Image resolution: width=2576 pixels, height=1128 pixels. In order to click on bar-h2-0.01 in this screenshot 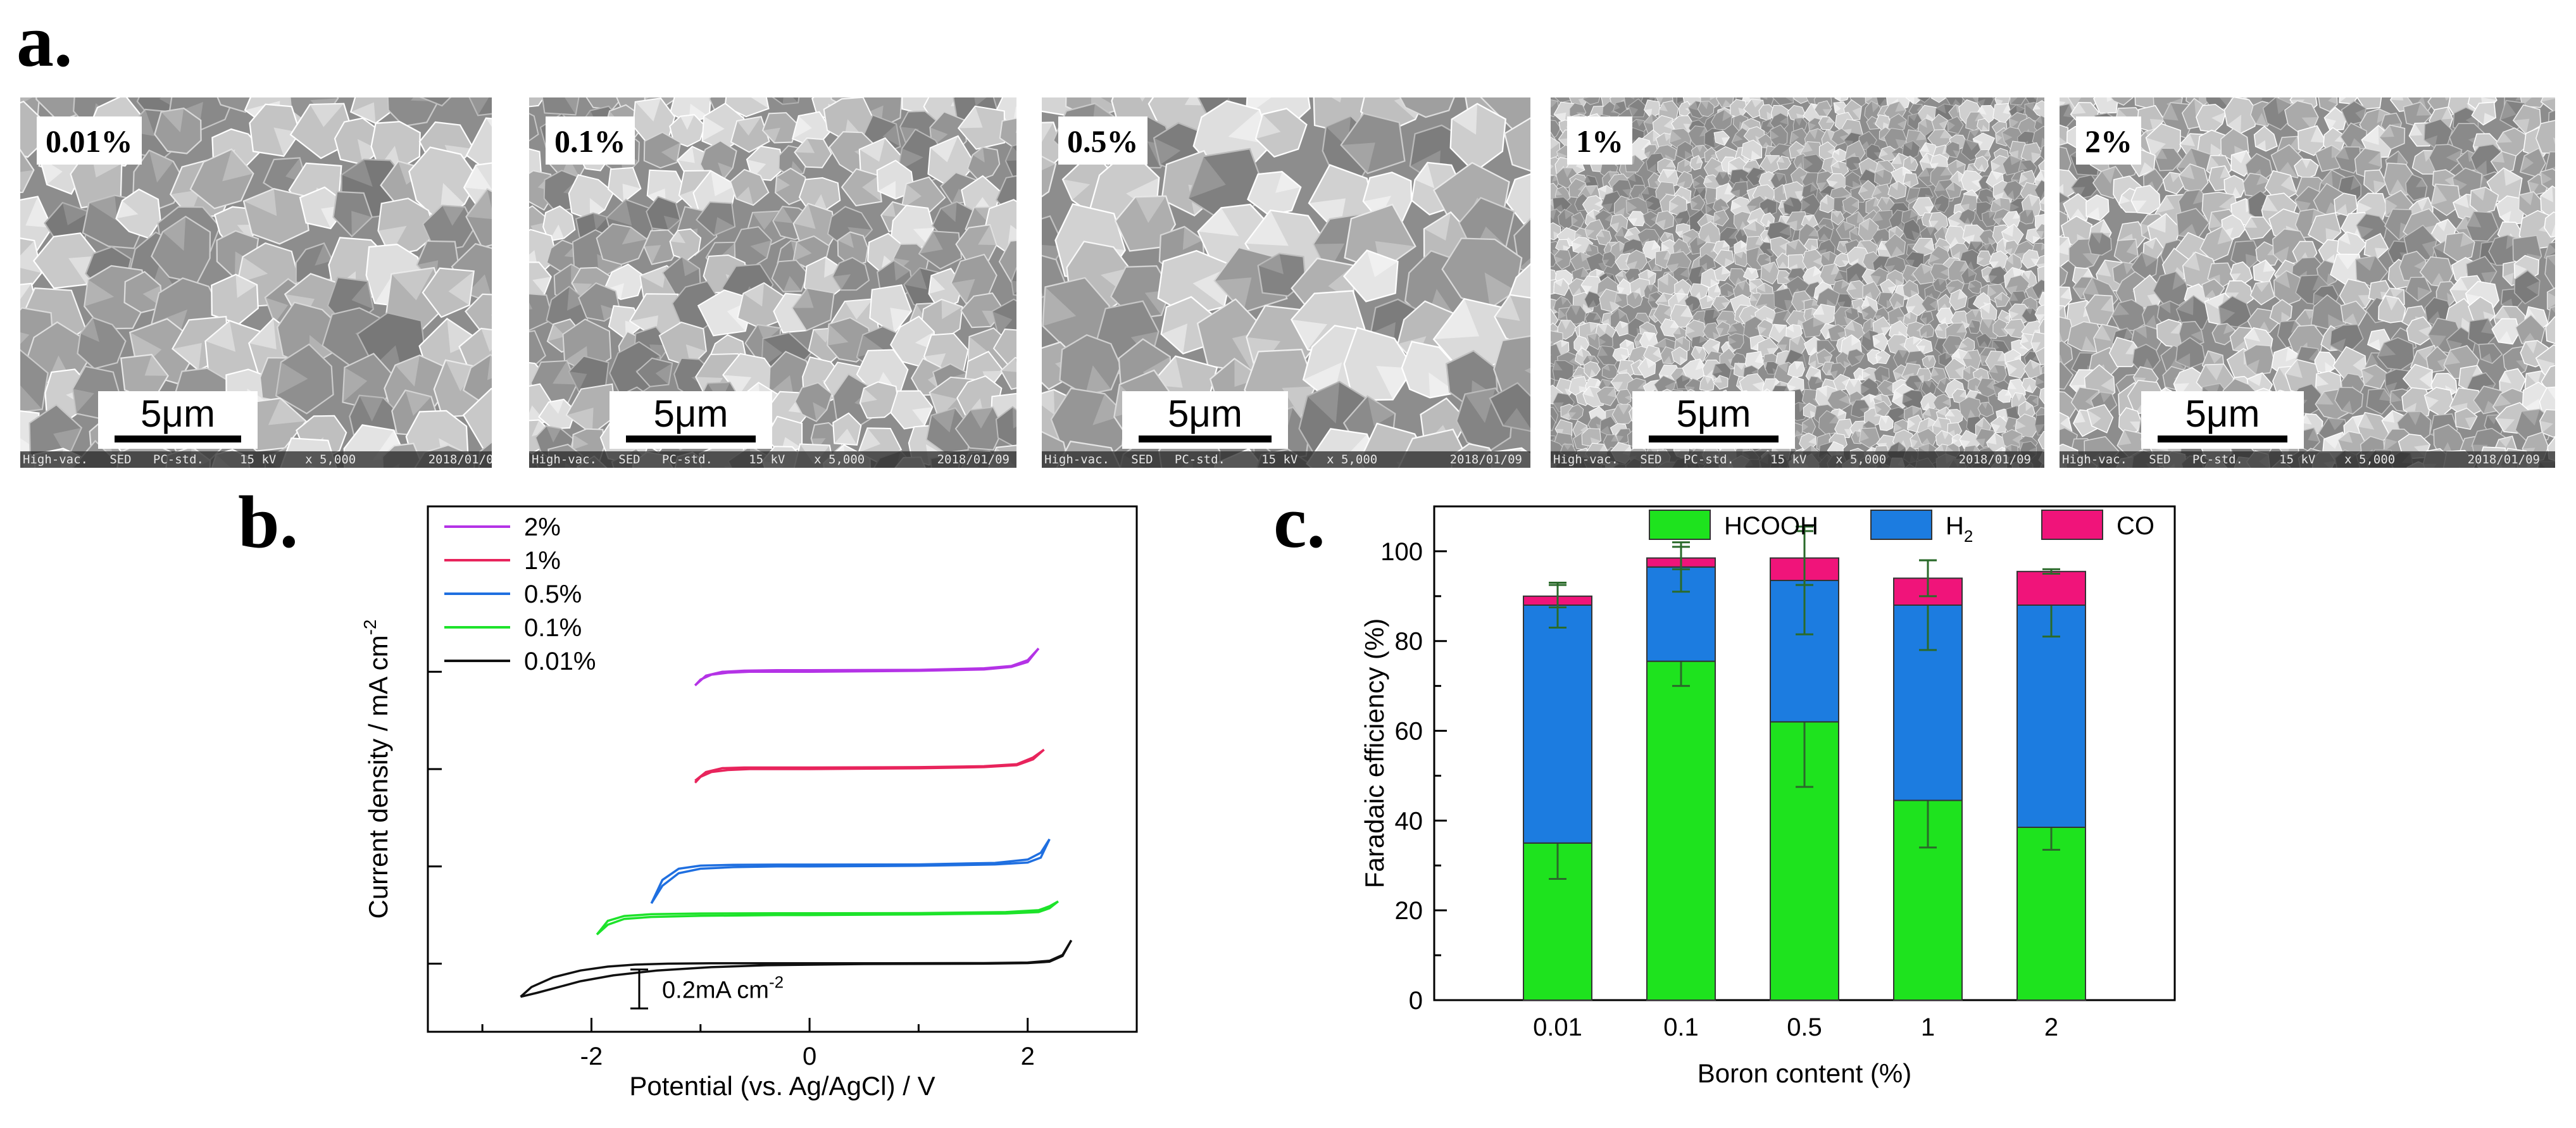, I will do `click(1557, 724)`.